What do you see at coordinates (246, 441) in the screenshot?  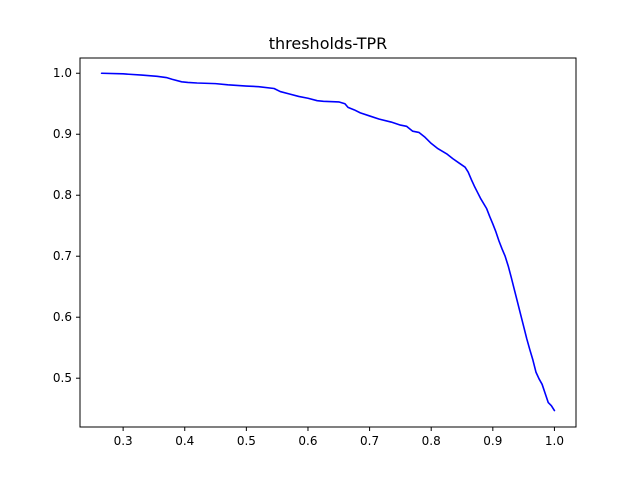 I see `x-tick-label: 0.5` at bounding box center [246, 441].